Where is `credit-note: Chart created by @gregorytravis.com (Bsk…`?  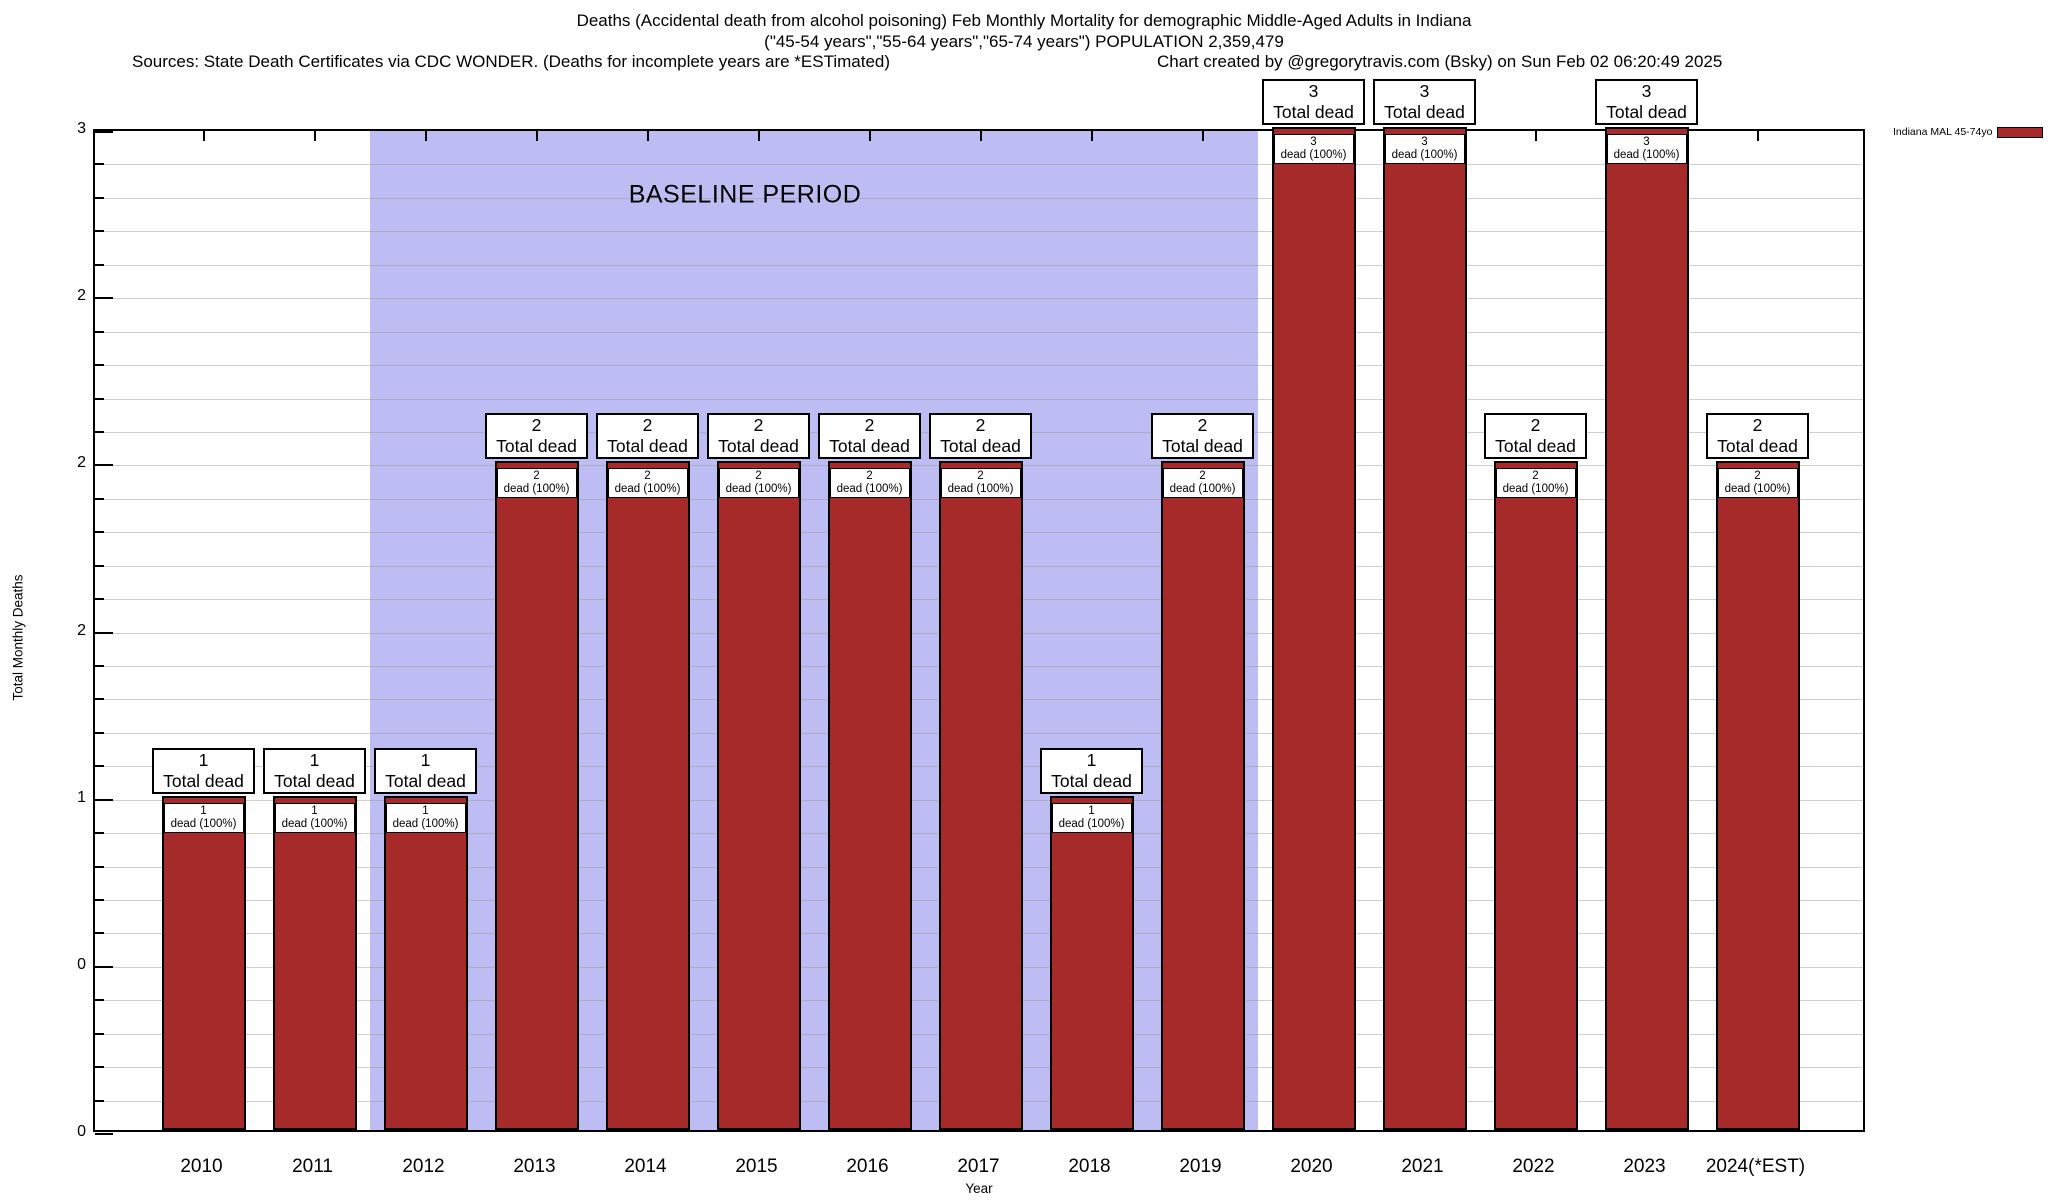
credit-note: Chart created by @gregorytravis.com (Bsk… is located at coordinates (1440, 61).